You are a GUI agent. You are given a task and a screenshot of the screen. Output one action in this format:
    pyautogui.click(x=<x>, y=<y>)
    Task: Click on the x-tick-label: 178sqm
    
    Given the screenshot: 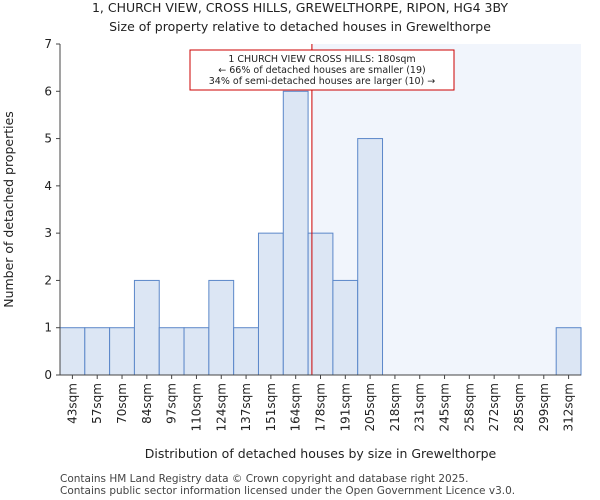 What is the action you would take?
    pyautogui.click(x=321, y=407)
    